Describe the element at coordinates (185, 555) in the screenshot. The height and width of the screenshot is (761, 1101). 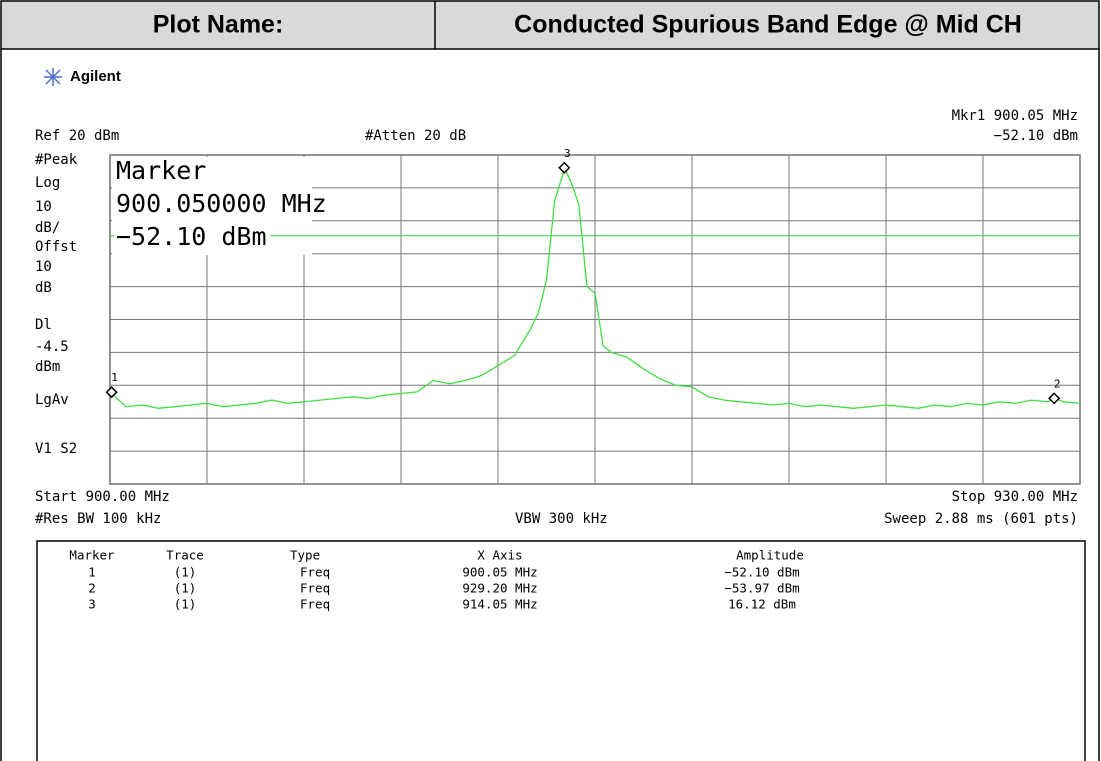
I see `table-header: Trace` at that location.